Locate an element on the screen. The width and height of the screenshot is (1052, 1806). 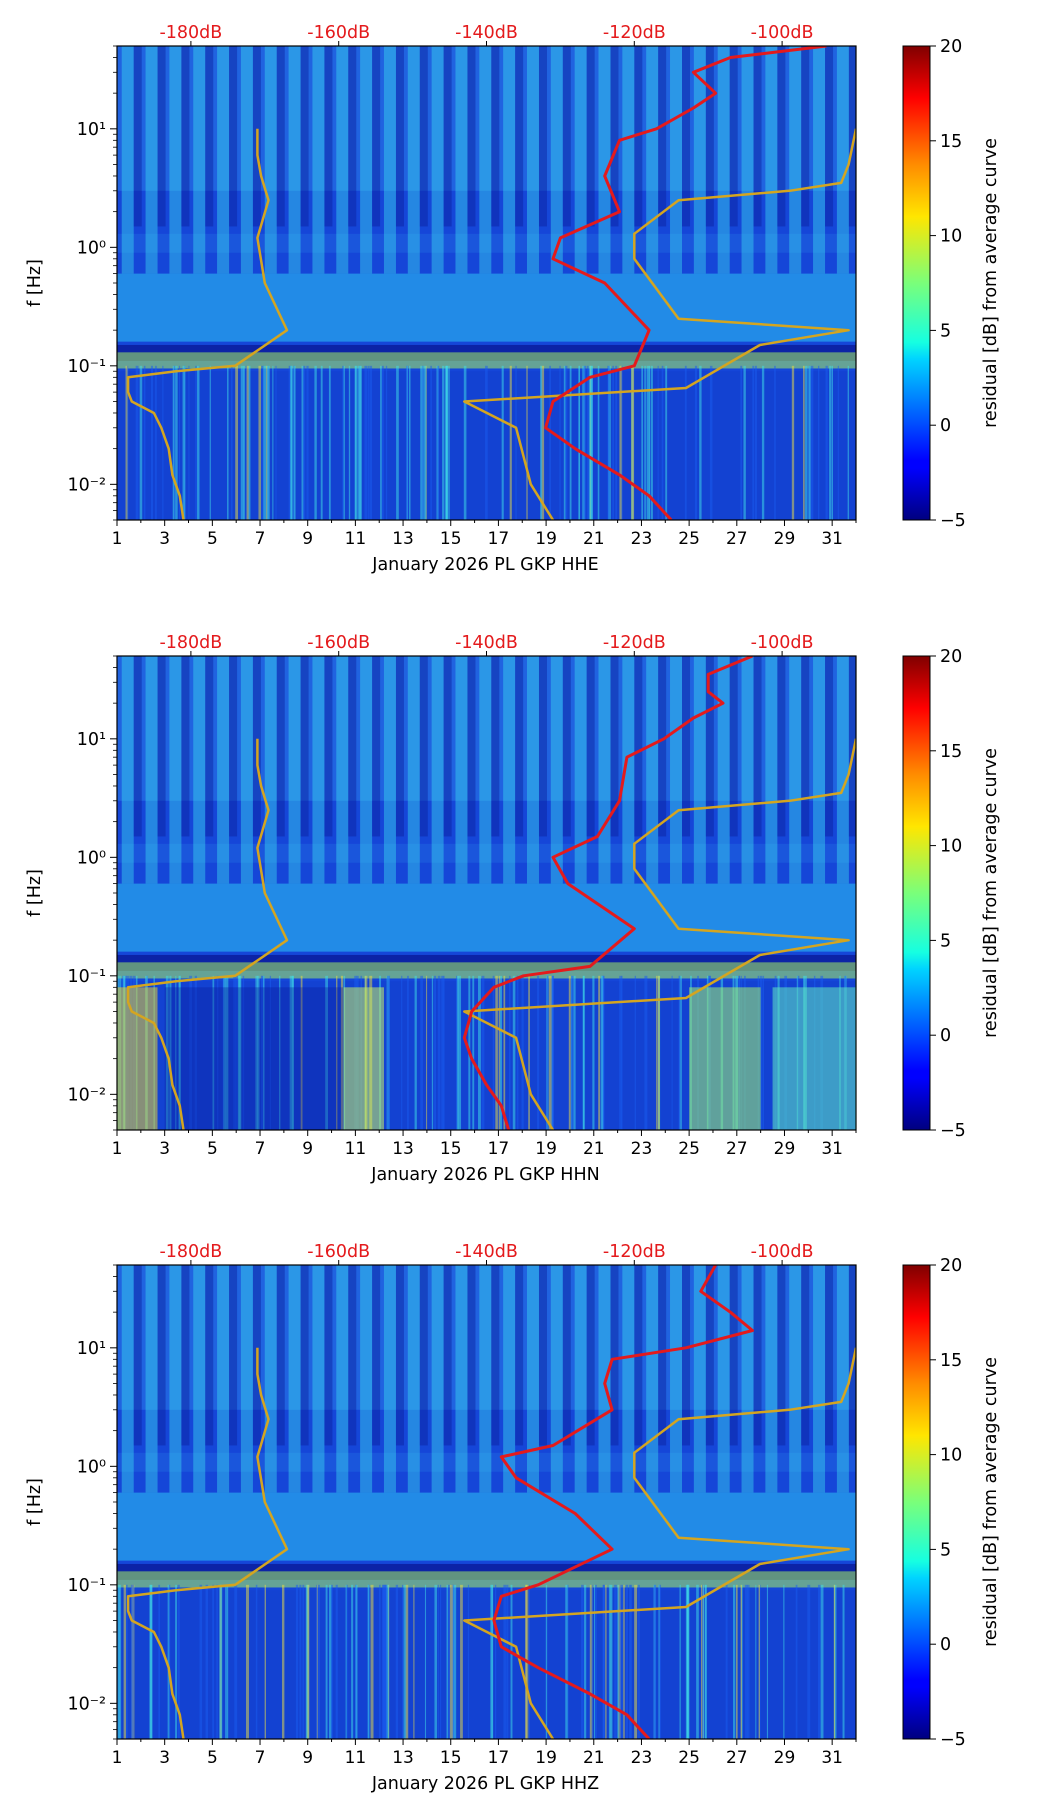
y-axis-label: f [Hz] is located at coordinates (35, 283).